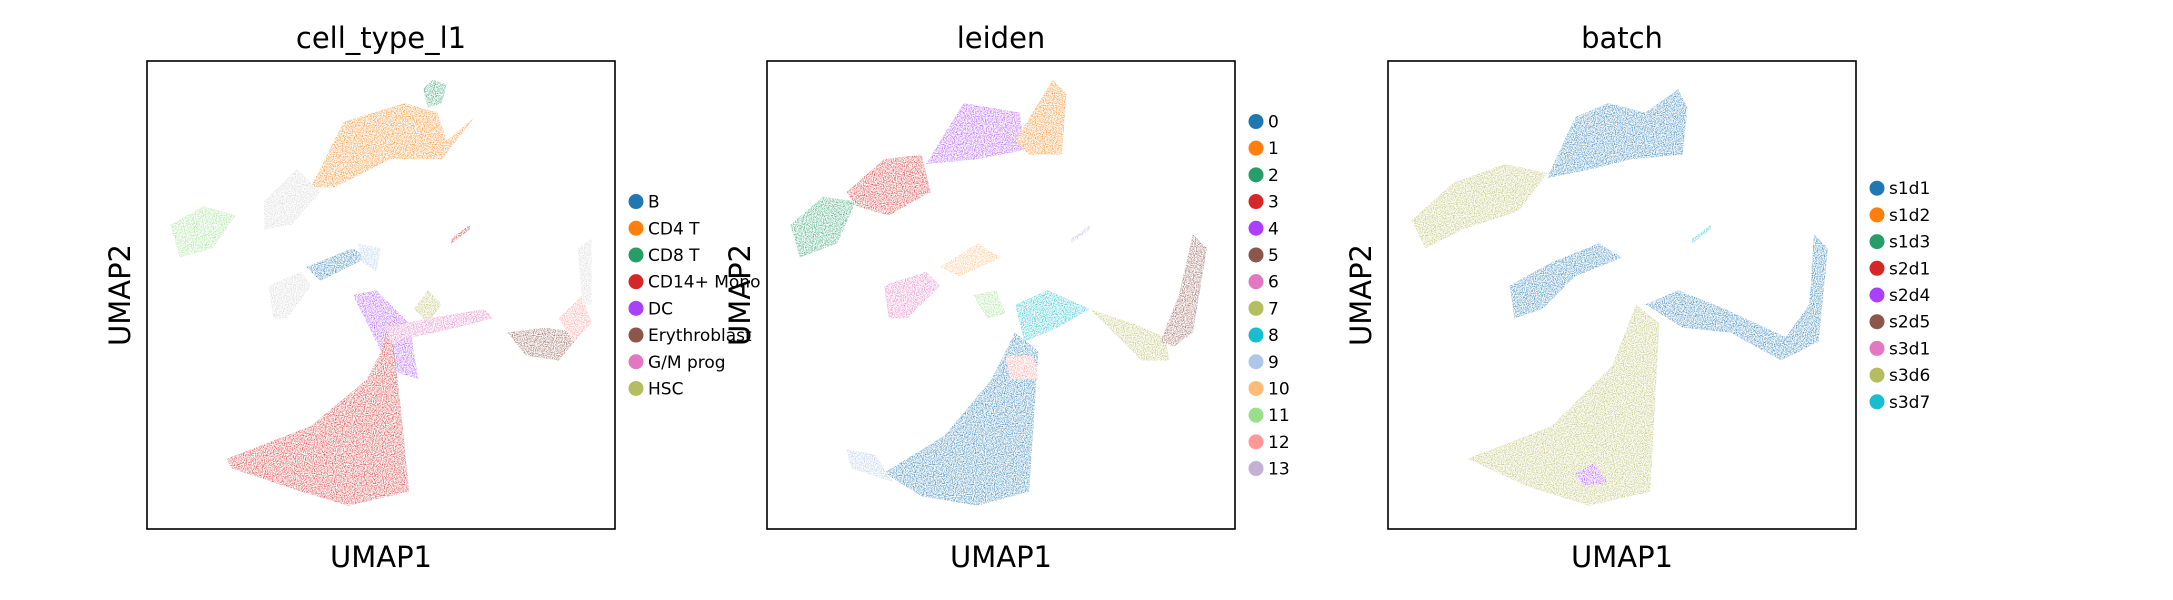 Image resolution: width=2173 pixels, height=600 pixels. Describe the element at coordinates (1279, 389) in the screenshot. I see `legend-label: 10` at that location.